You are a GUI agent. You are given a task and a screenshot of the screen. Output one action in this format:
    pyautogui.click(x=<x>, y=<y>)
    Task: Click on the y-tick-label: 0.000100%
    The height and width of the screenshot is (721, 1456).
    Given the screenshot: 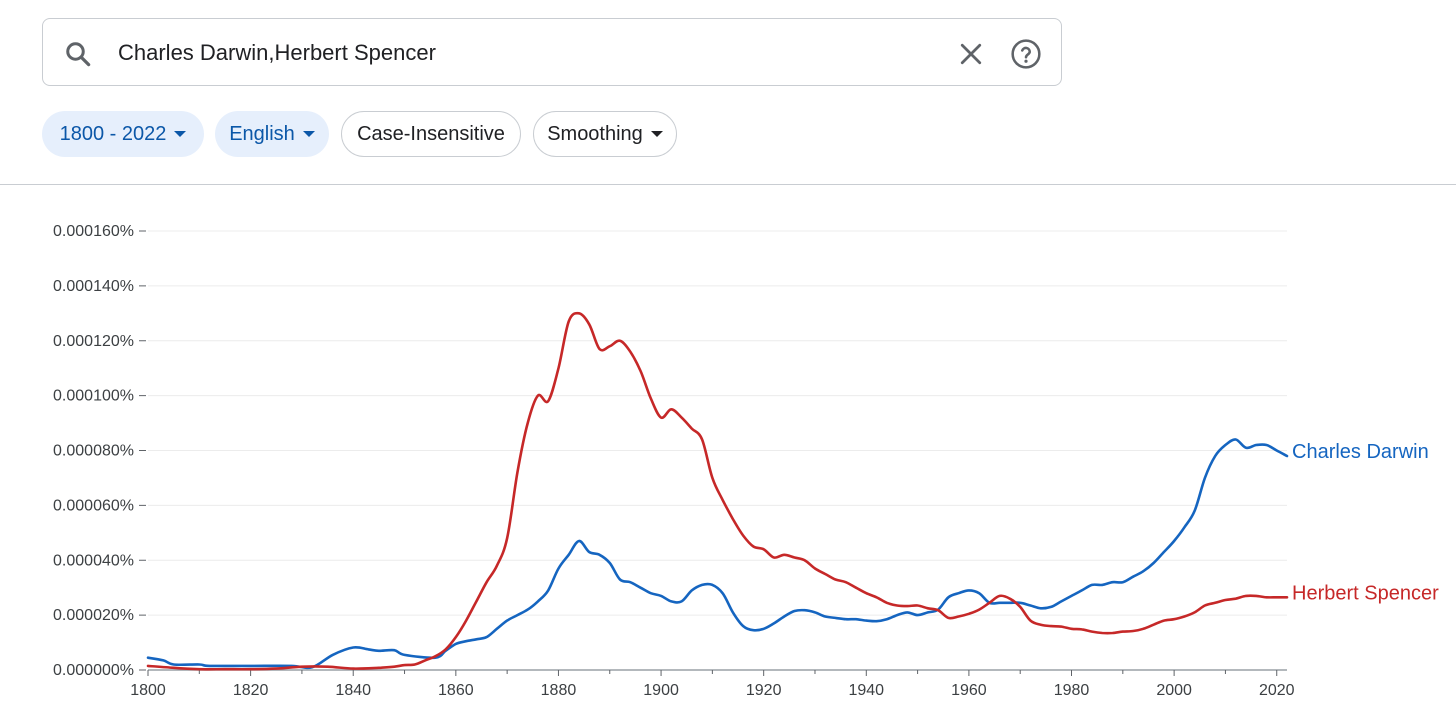 What is the action you would take?
    pyautogui.click(x=93, y=396)
    